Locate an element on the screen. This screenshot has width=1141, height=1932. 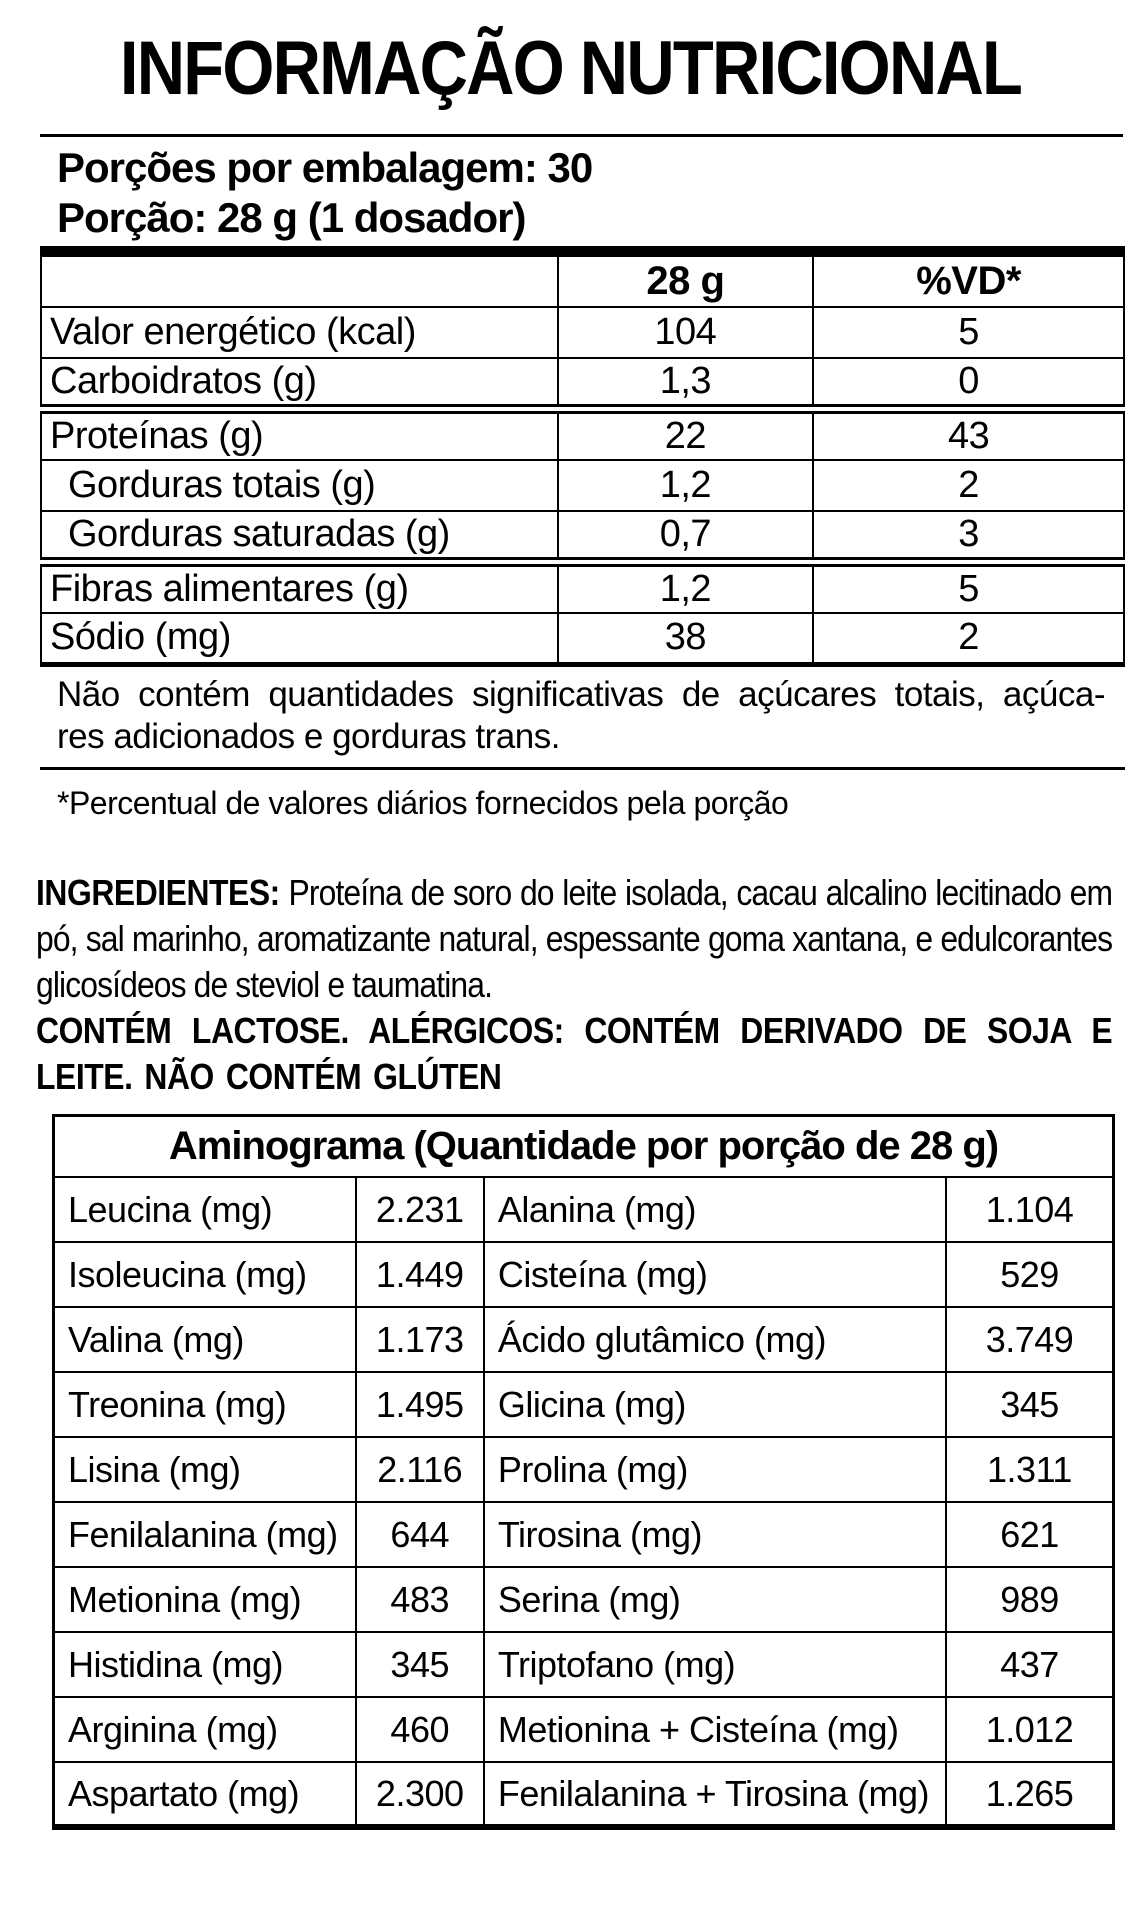
amino-acid-name: Treonina (mg) is located at coordinates (204, 1404).